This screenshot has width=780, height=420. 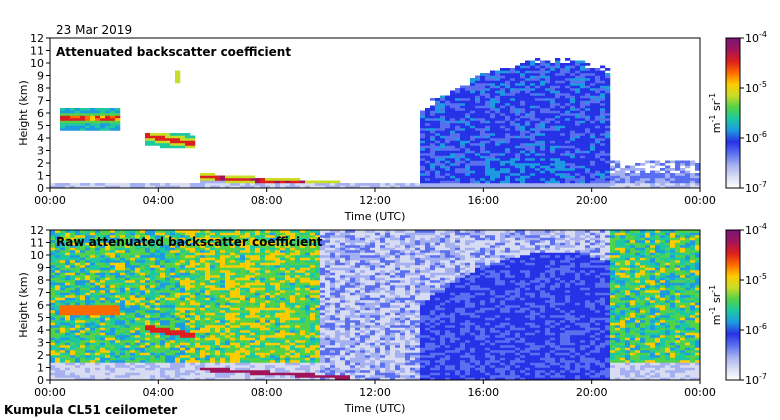 I want to click on colorbar-tick-label: 10-7, so click(x=756, y=187).